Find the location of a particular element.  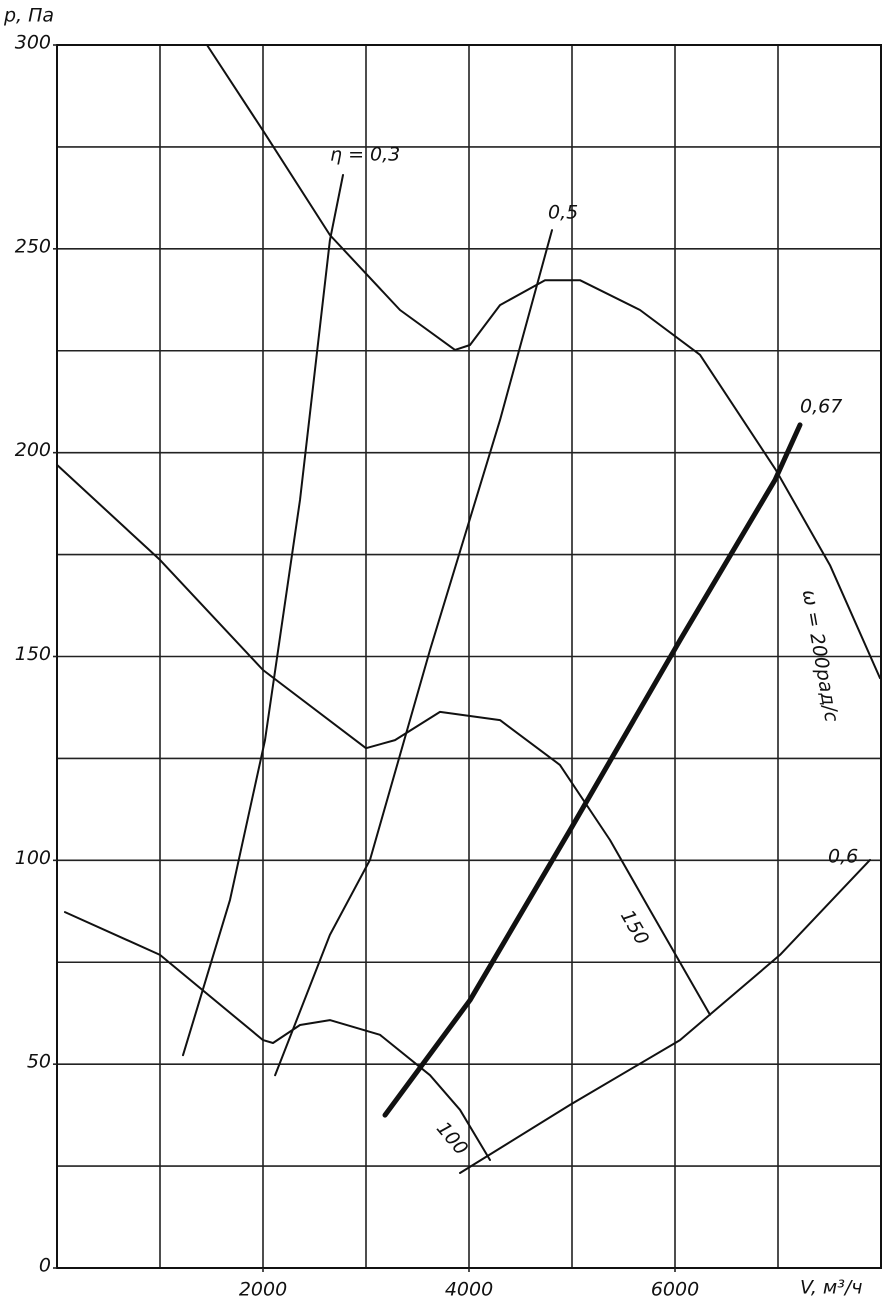

y-tick-label: 0 is located at coordinates (45, 1266).